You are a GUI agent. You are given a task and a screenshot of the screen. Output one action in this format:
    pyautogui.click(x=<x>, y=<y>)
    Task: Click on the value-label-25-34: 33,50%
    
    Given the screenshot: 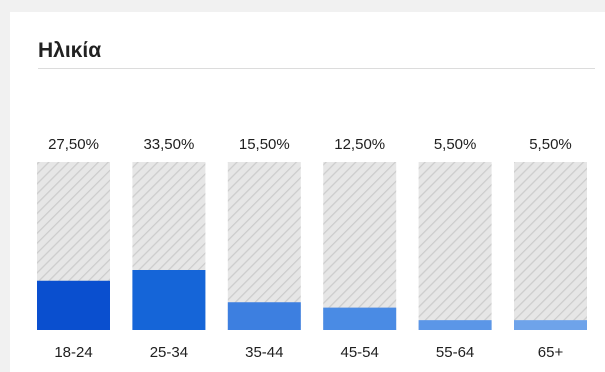 What is the action you would take?
    pyautogui.click(x=168, y=144)
    